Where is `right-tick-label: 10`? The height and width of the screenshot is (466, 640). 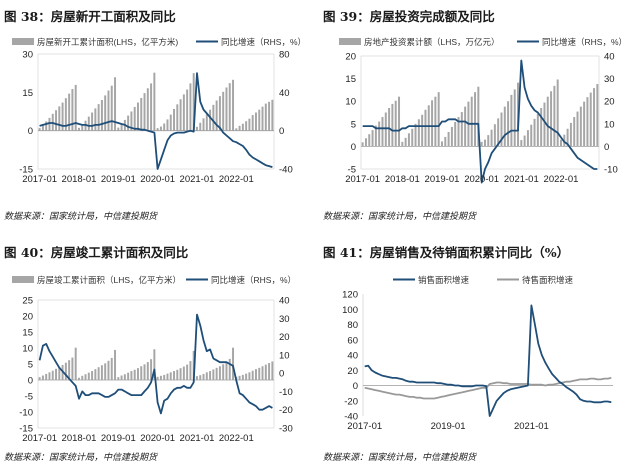
right-tick-label: 10 is located at coordinates (284, 355).